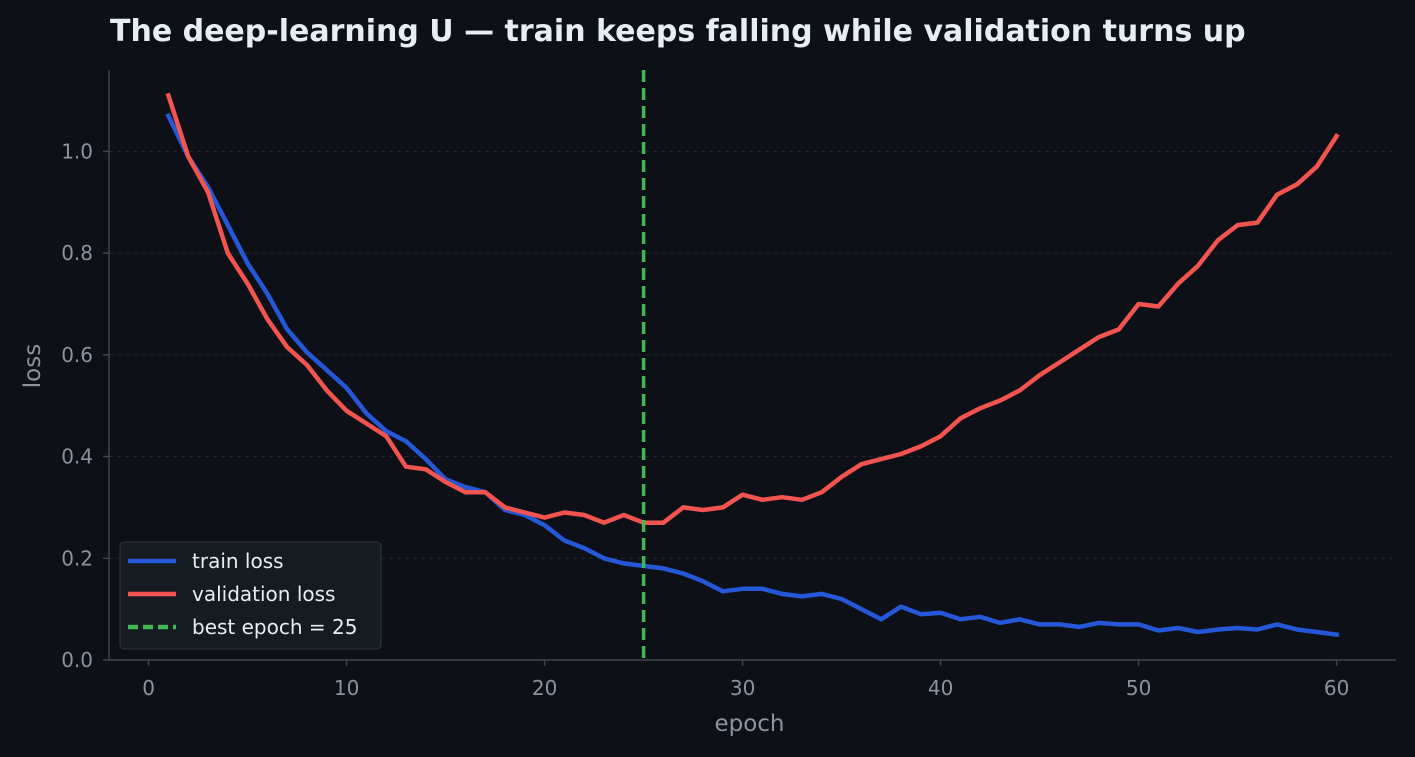 This screenshot has width=1415, height=757. I want to click on legend-label: validation loss, so click(263, 594).